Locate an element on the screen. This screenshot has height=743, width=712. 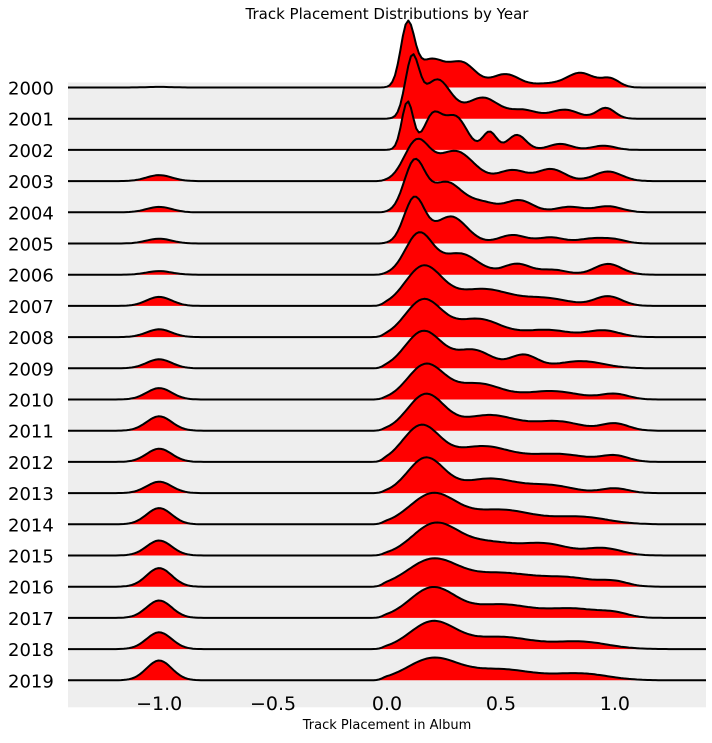
density-line-2017 is located at coordinates (387, 602).